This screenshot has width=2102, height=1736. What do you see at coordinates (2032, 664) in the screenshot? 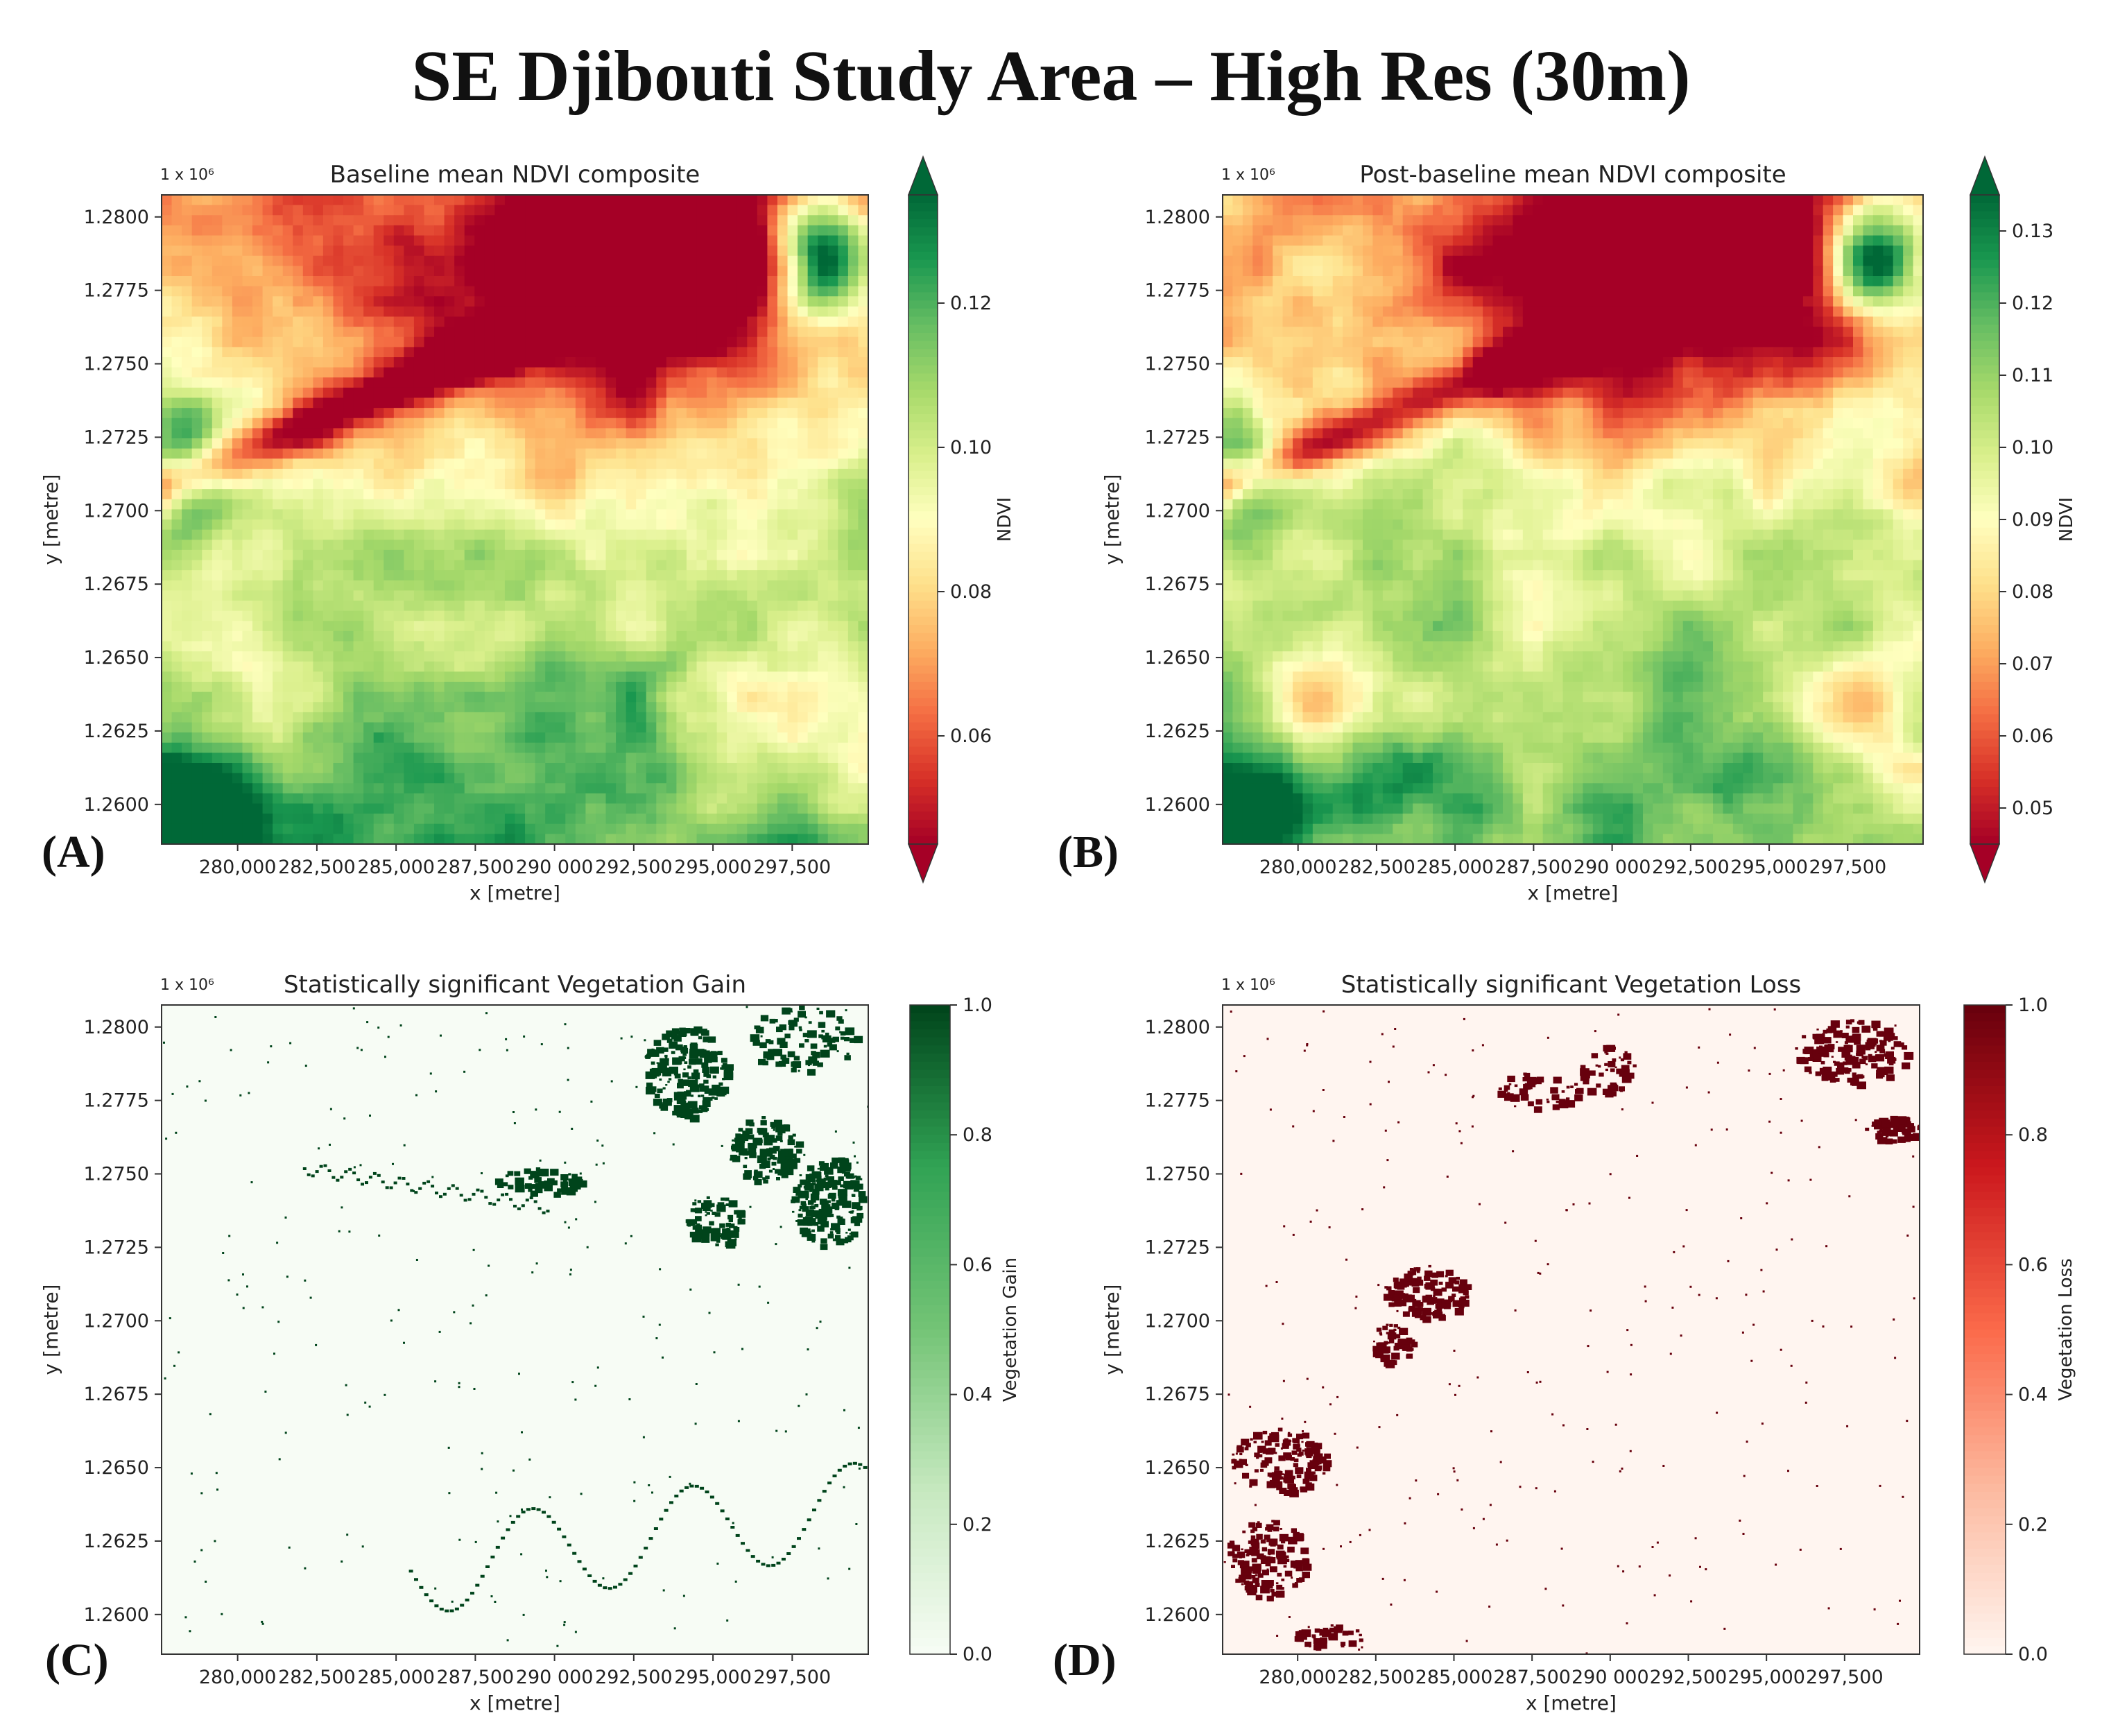
I see `colorbar-tick-label: 0.07` at bounding box center [2032, 664].